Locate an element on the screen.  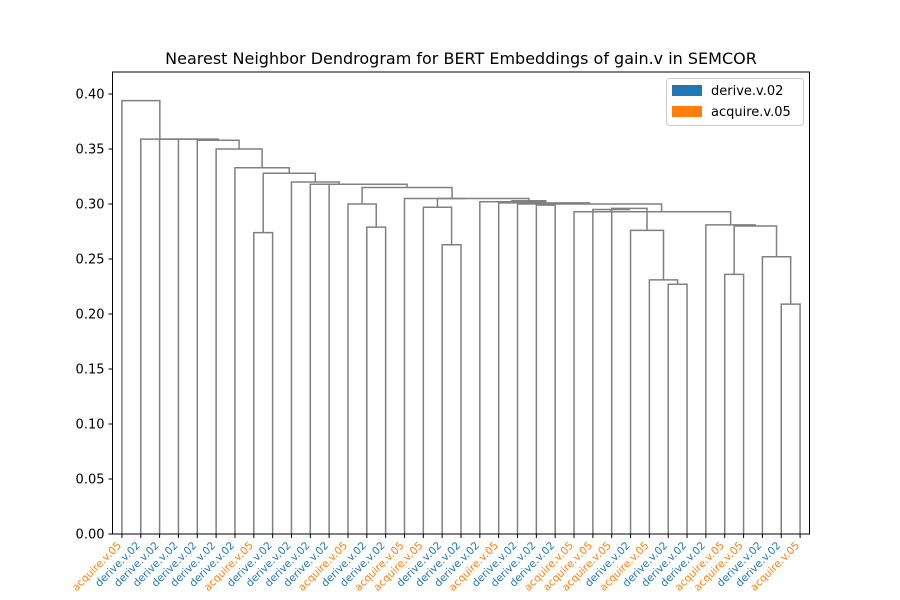
y-tick-label: 0.00 is located at coordinates (90, 535).